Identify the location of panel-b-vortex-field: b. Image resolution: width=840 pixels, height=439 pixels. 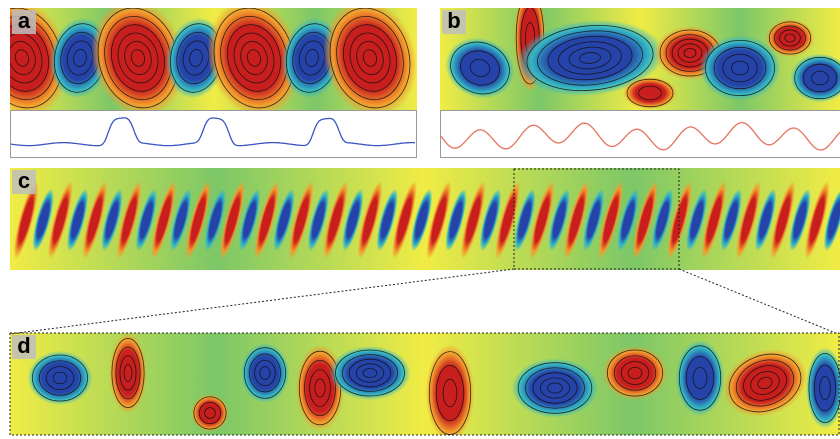
(640, 59).